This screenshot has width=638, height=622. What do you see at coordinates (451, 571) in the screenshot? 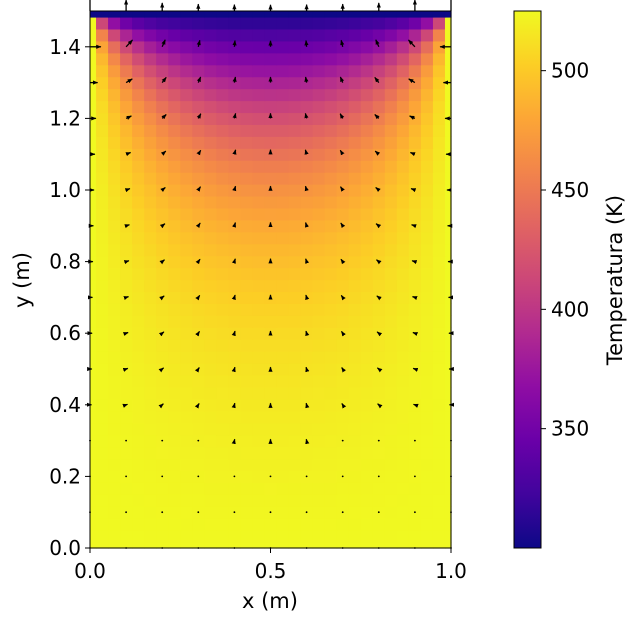
I see `x-tick-label: 1.0` at bounding box center [451, 571].